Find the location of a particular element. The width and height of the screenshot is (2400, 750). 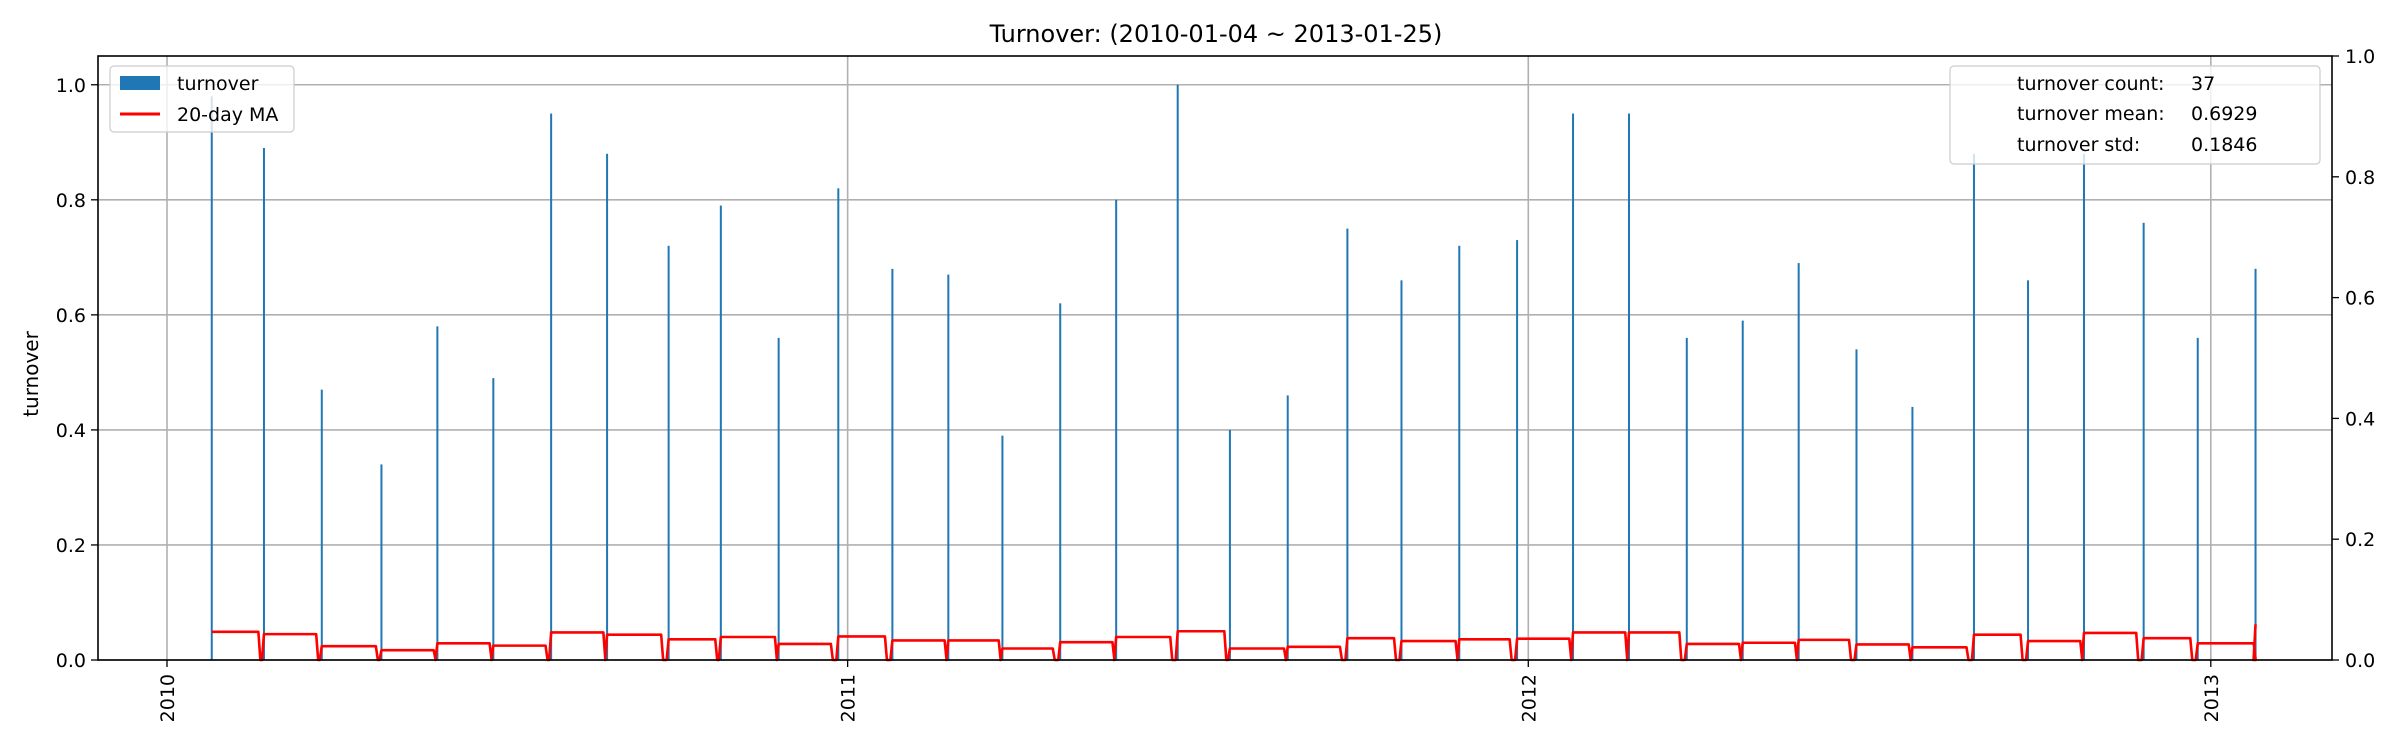

legend-label-turnover: turnover is located at coordinates (218, 84).